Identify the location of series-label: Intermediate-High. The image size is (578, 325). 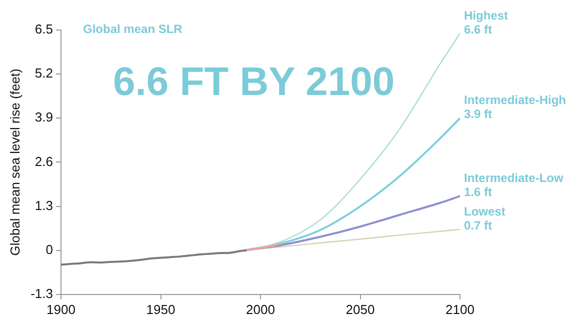
(515, 100).